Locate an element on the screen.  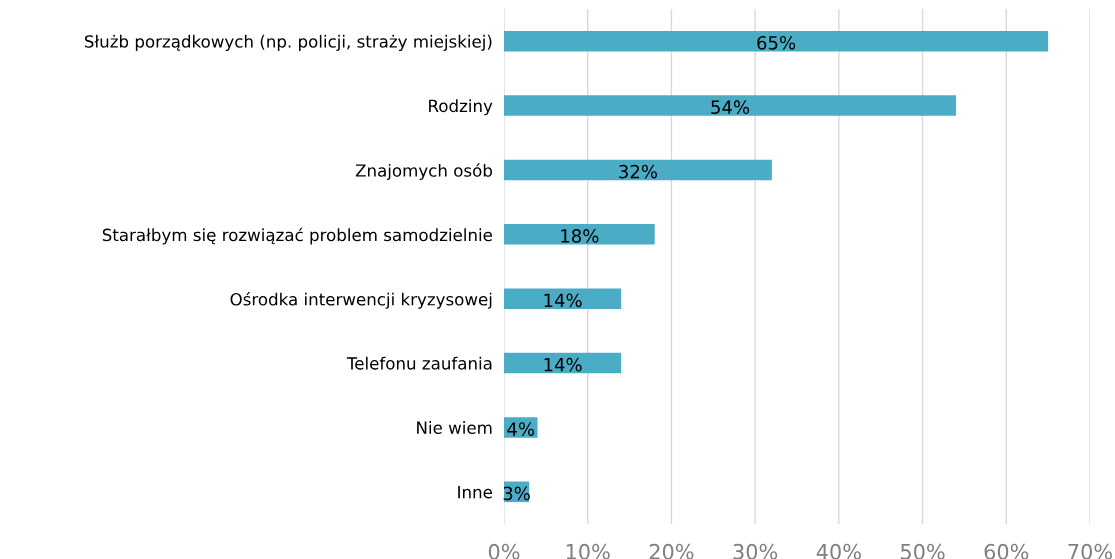
y-tick-label: Inne is located at coordinates (475, 492).